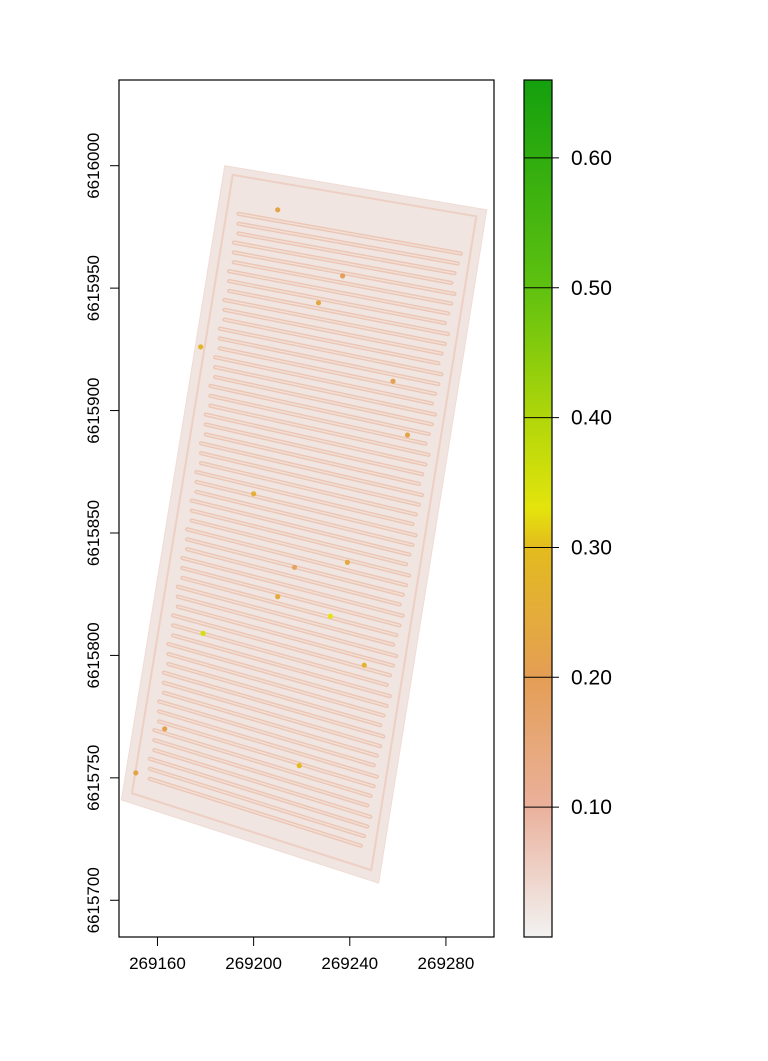  I want to click on legend-color-bar, so click(538, 508).